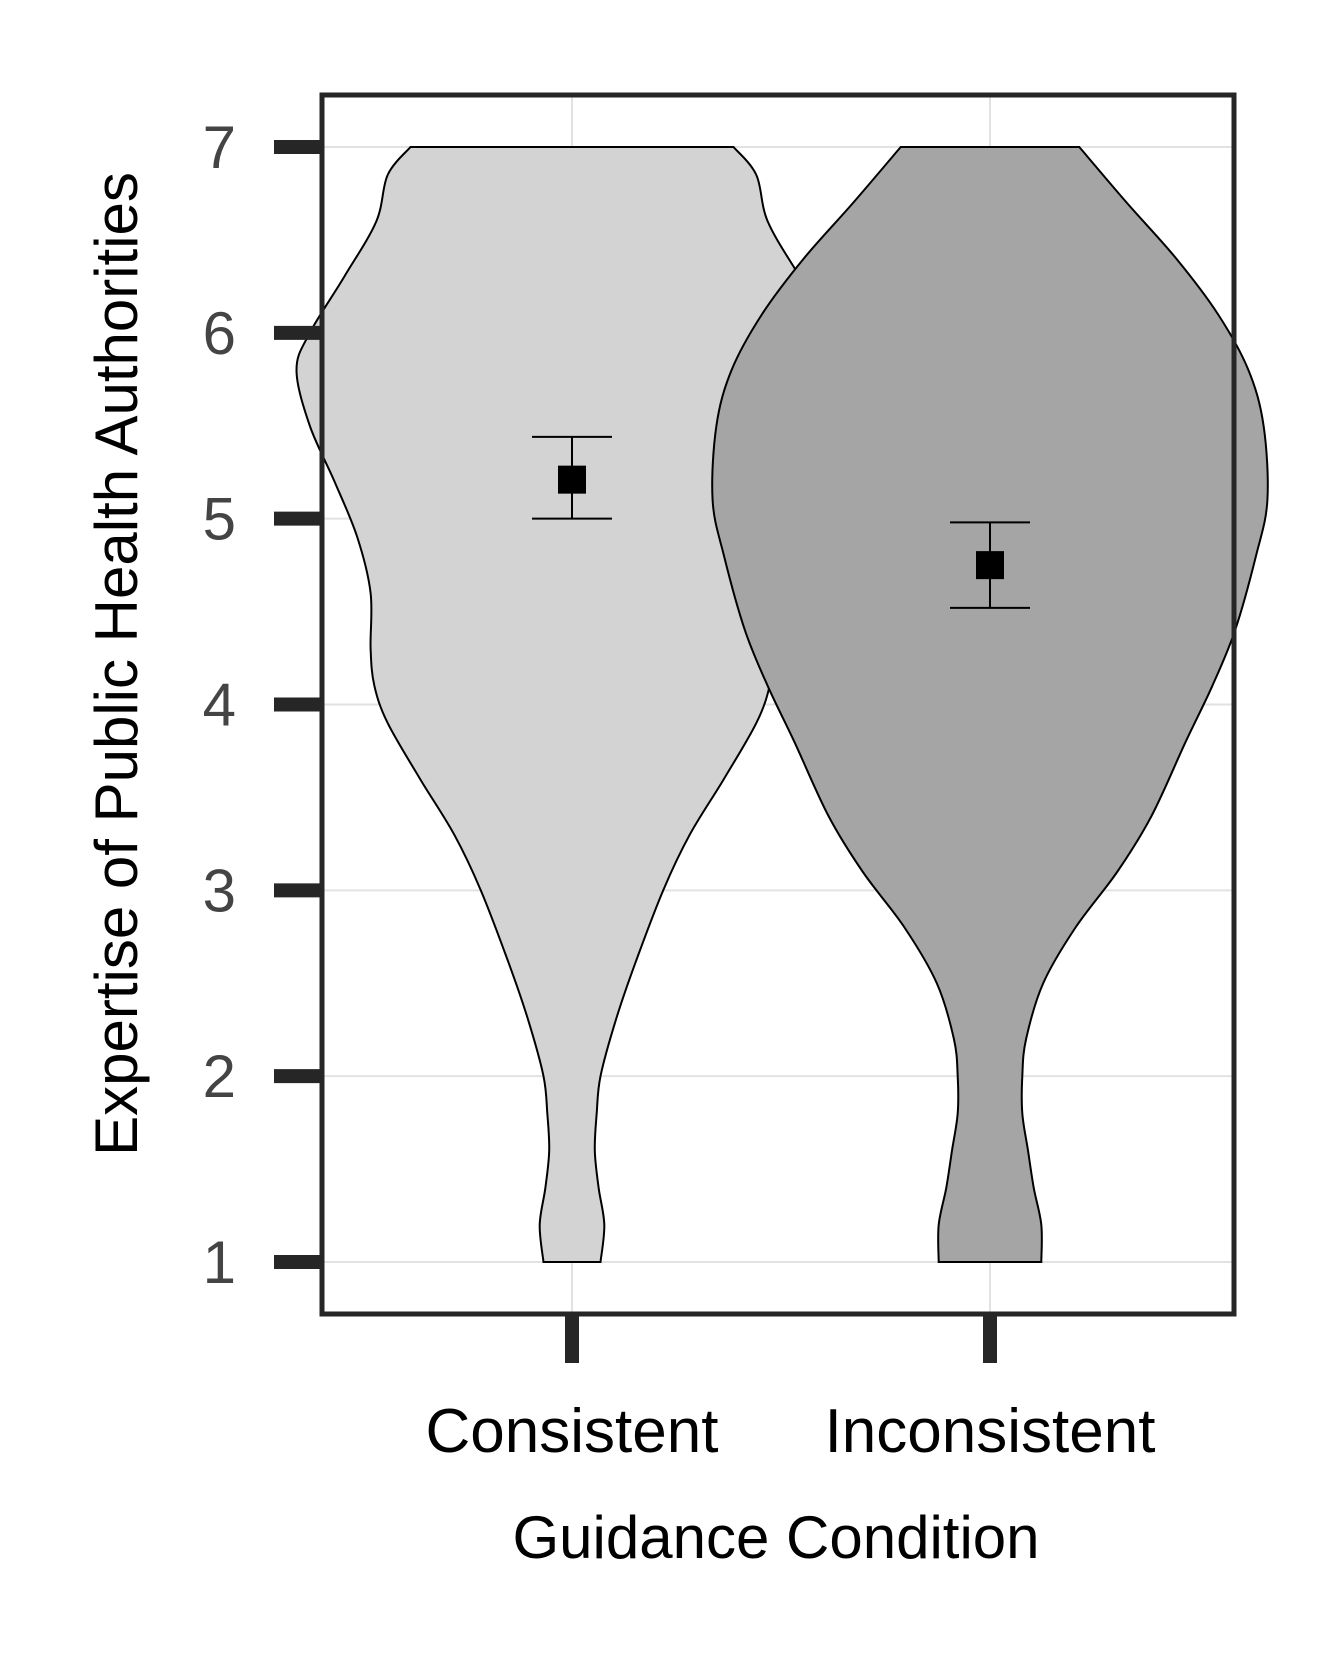 The image size is (1322, 1653). What do you see at coordinates (219, 705) in the screenshot?
I see `y-tick-label-4: 4` at bounding box center [219, 705].